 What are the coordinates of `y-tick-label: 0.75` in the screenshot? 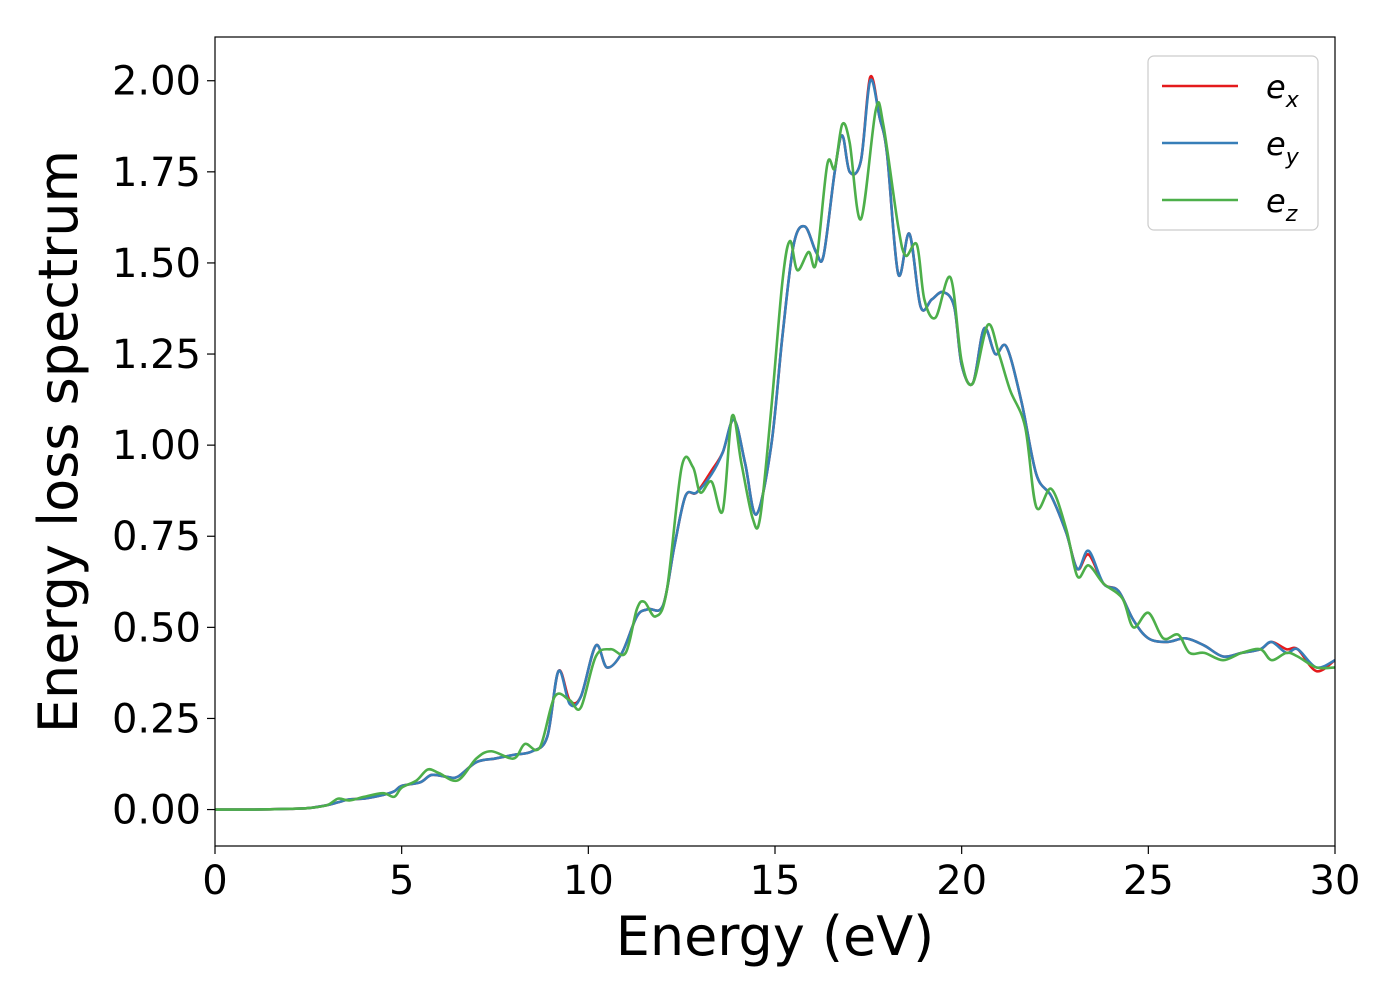 It's located at (156, 537).